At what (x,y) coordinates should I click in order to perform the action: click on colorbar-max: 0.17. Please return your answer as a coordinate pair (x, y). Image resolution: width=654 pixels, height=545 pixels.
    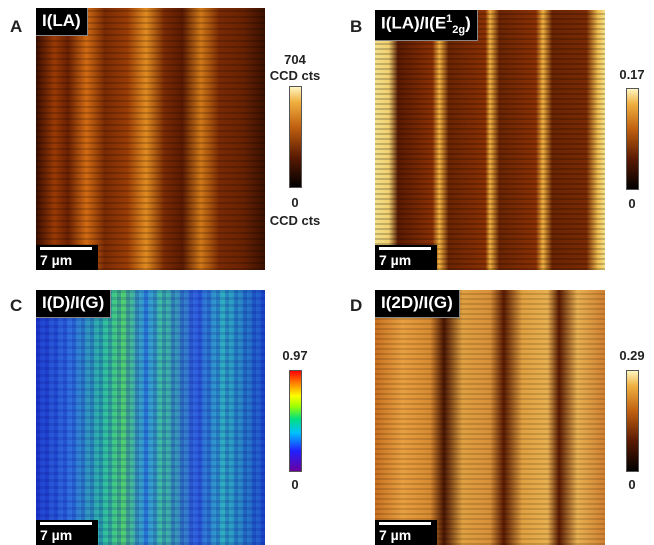
    Looking at the image, I should click on (632, 74).